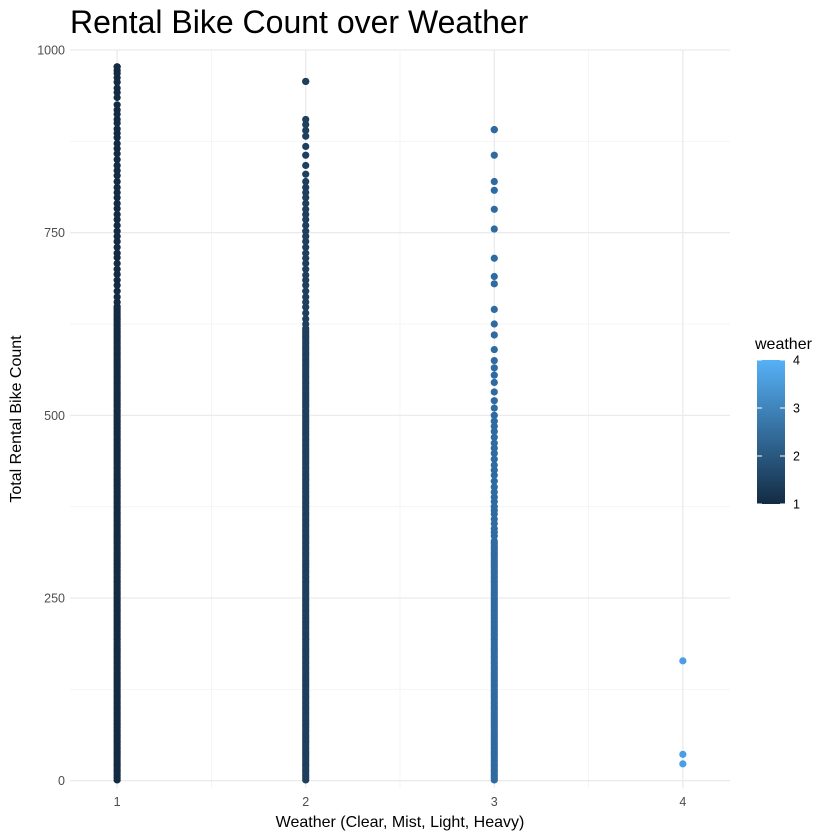 The image size is (840, 840). I want to click on y-axis-tick-labels: 0 250 500 750 1000, so click(51, 416).